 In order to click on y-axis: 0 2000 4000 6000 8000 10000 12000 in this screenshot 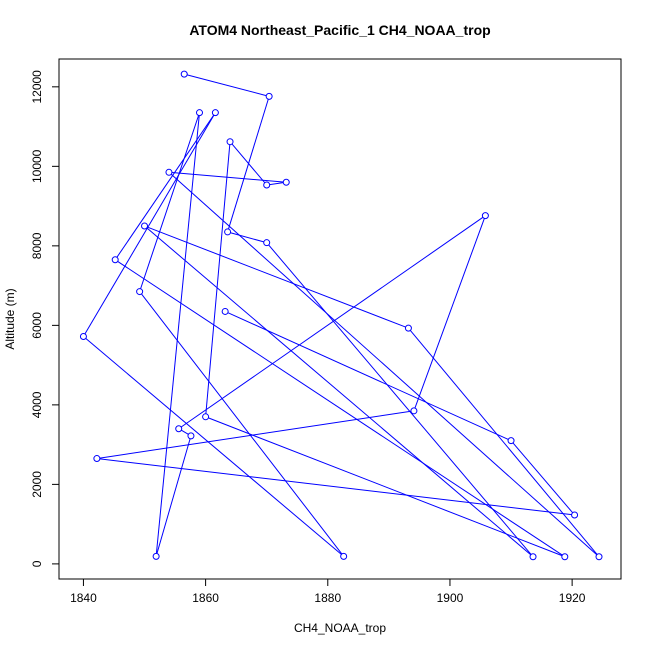, I will do `click(45, 318)`.